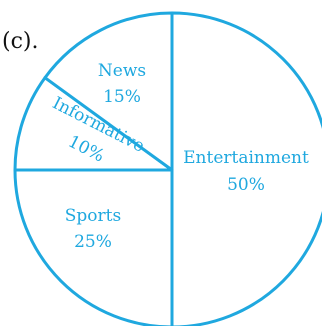  I want to click on part-label: (c)., so click(20, 41).